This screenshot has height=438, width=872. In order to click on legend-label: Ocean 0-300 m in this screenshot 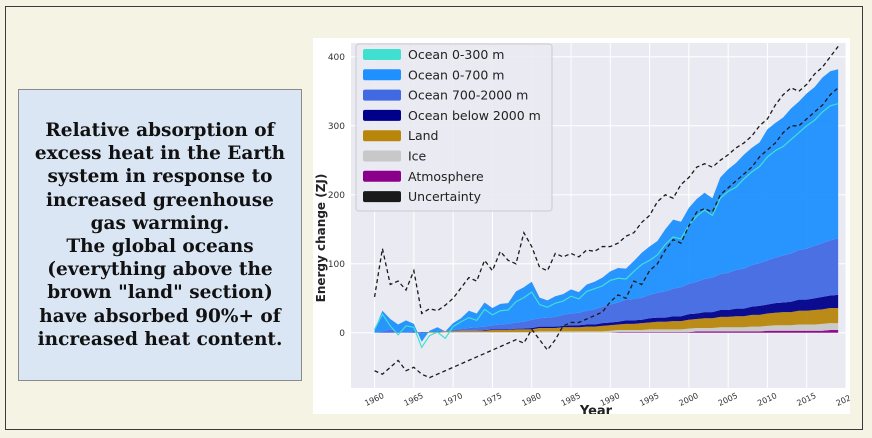, I will do `click(456, 54)`.